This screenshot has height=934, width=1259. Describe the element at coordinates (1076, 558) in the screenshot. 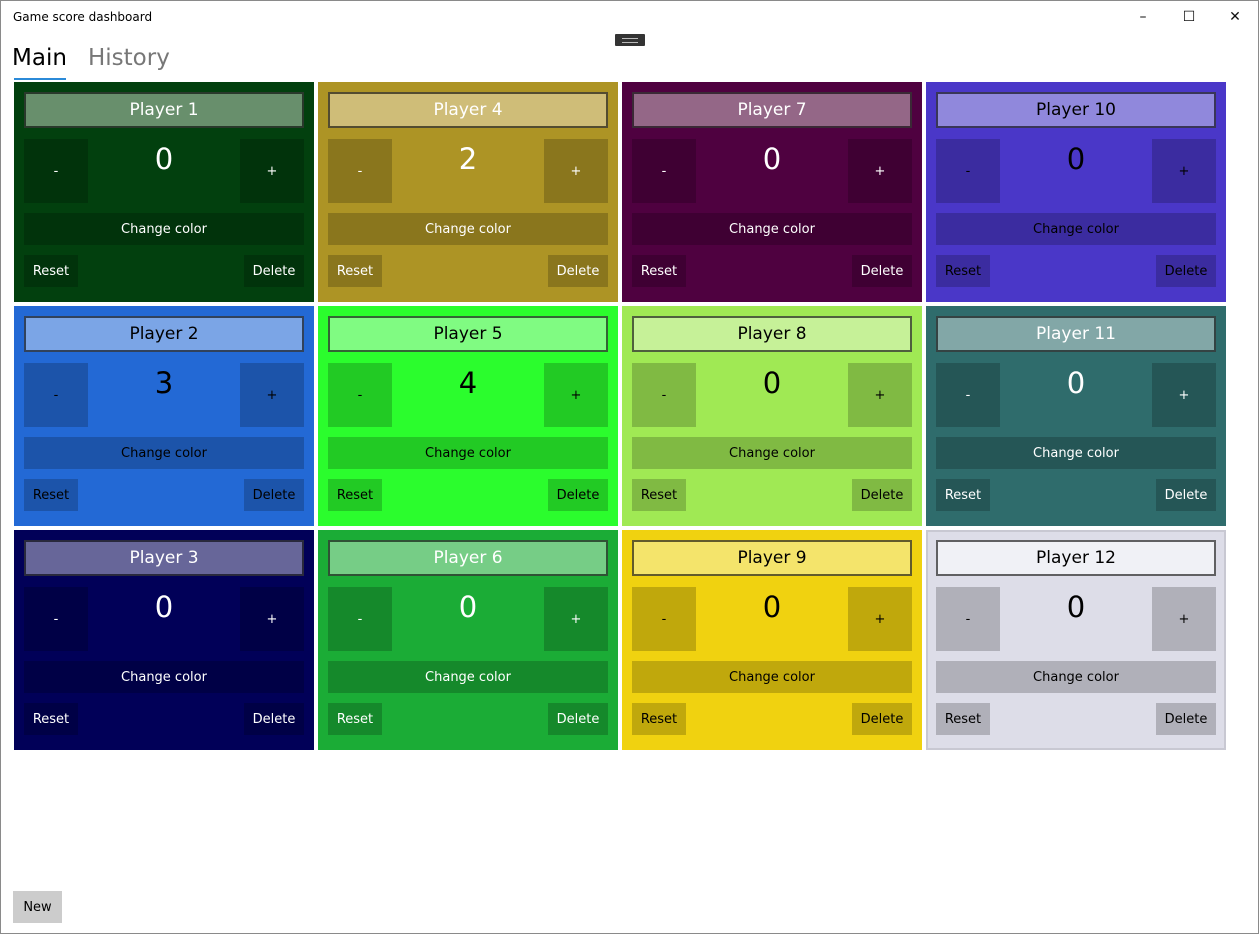

I see `player-name-field: Player 12` at that location.